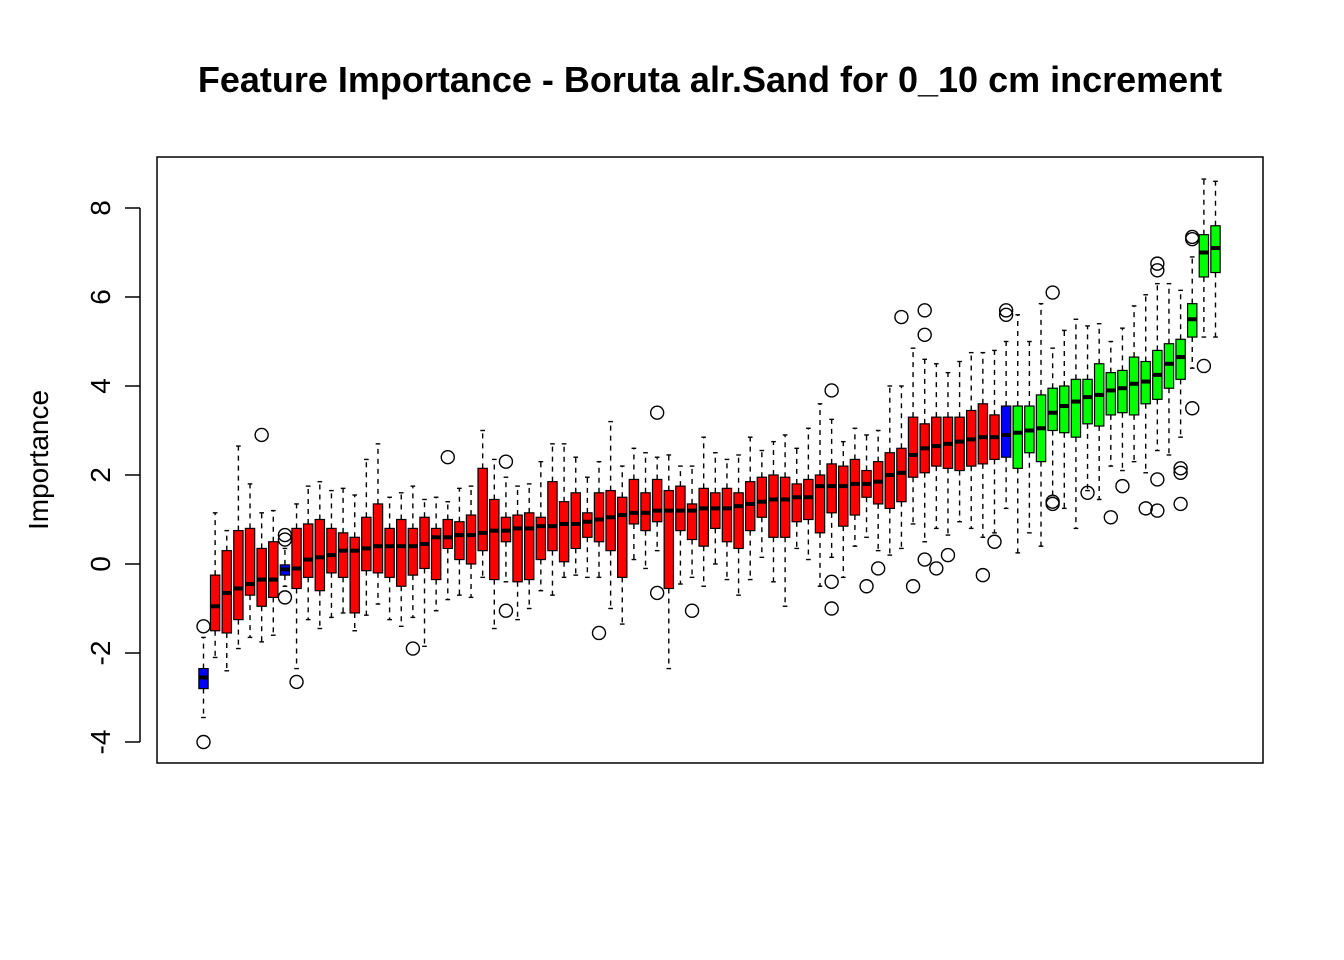  I want to click on y-axis-ticks: -4 -2 0 2 4 6 8, so click(112, 477).